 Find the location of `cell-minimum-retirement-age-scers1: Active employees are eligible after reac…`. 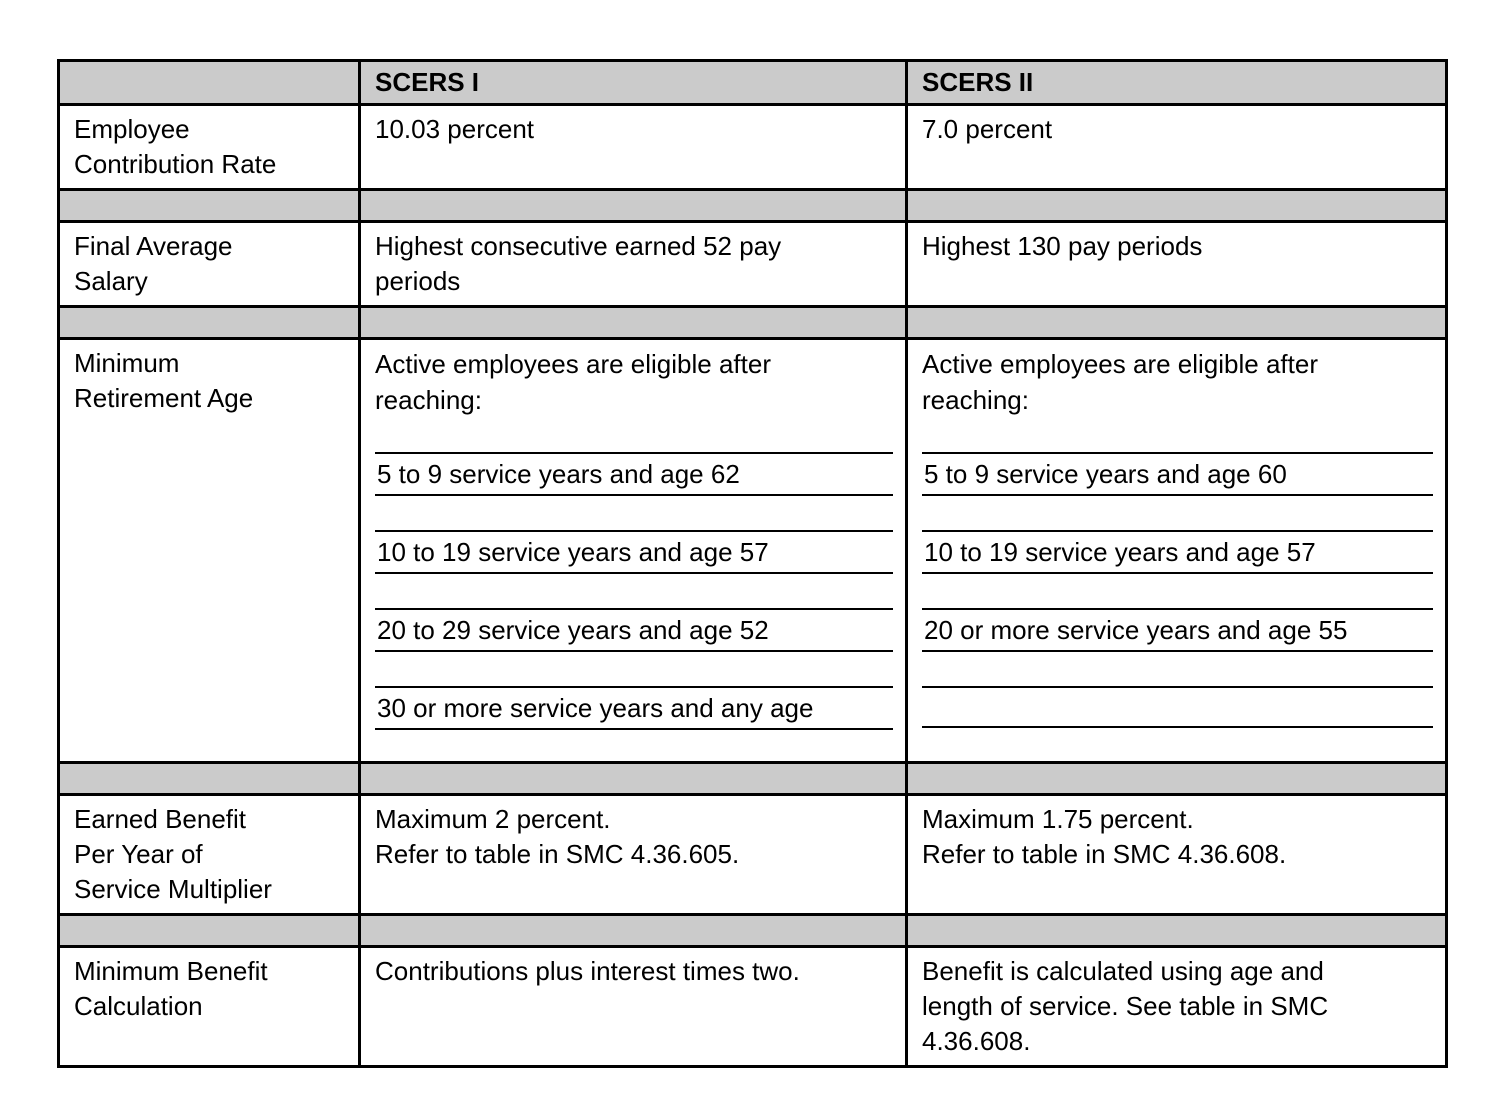

cell-minimum-retirement-age-scers1: Active employees are eligible after reac… is located at coordinates (633, 550).